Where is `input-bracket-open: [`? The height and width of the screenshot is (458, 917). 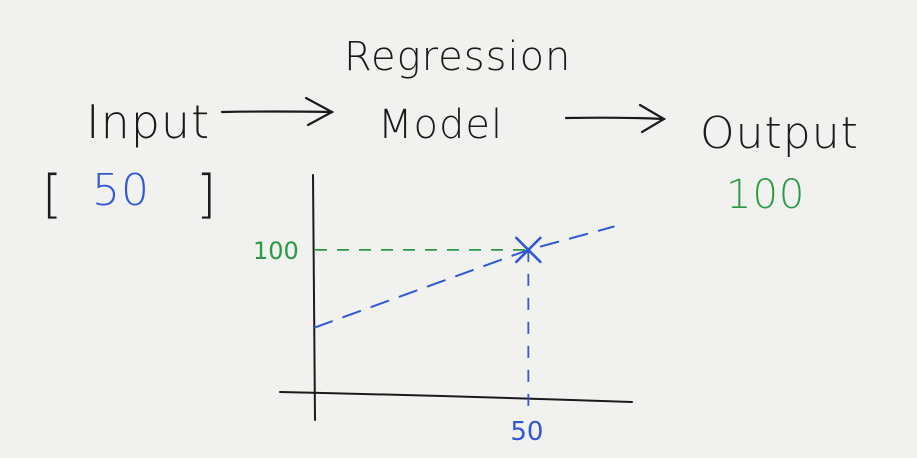
input-bracket-open: [ is located at coordinates (52, 195).